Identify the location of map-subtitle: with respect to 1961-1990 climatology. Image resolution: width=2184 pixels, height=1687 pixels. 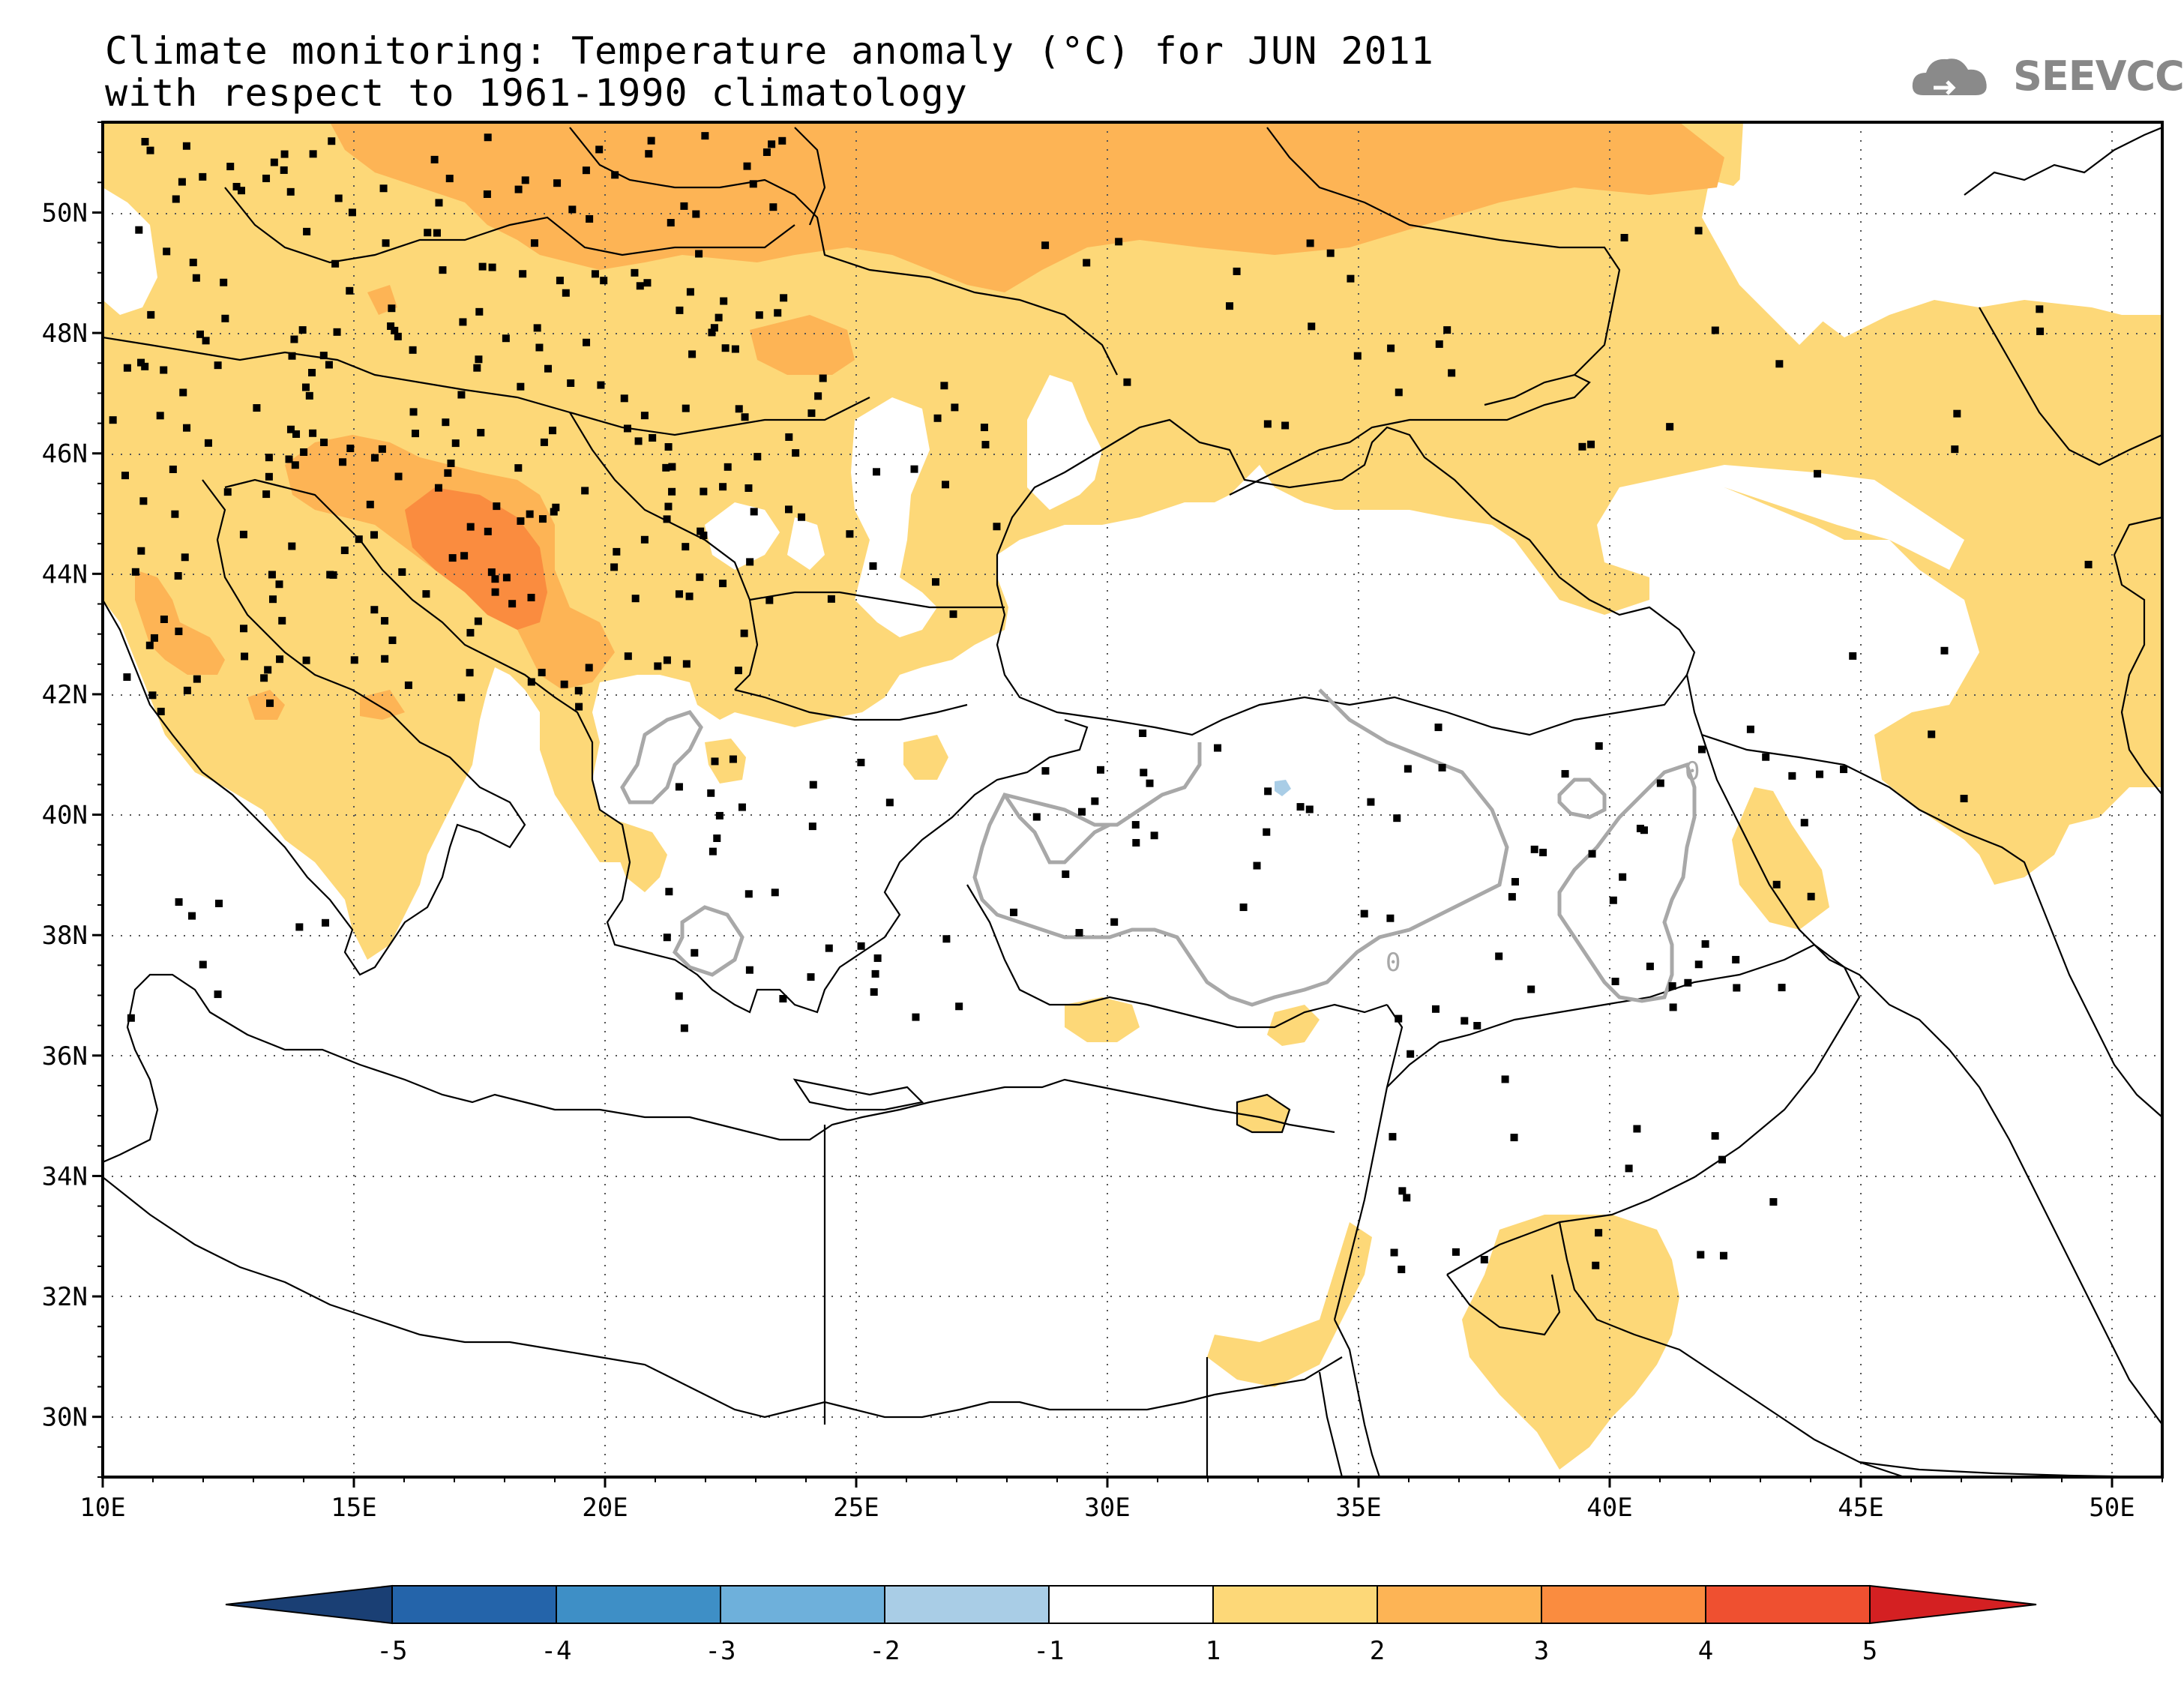
(536, 93).